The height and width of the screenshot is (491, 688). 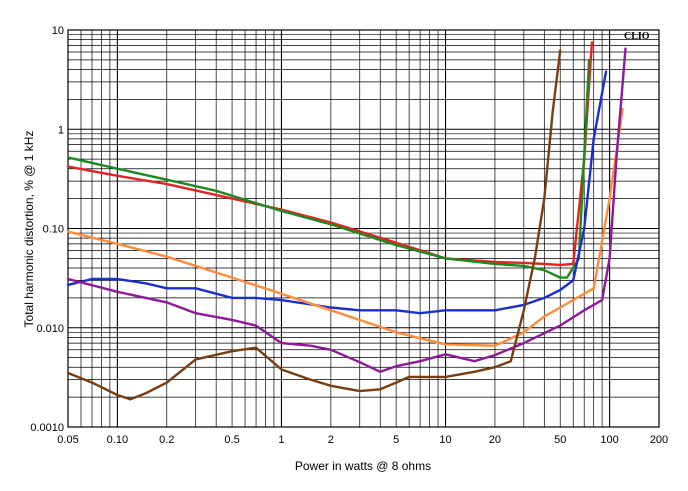 What do you see at coordinates (362, 440) in the screenshot?
I see `x-tick-labels: 0.05 0.10 0.2 0.5 1 2 5 10 20 50 100 200` at bounding box center [362, 440].